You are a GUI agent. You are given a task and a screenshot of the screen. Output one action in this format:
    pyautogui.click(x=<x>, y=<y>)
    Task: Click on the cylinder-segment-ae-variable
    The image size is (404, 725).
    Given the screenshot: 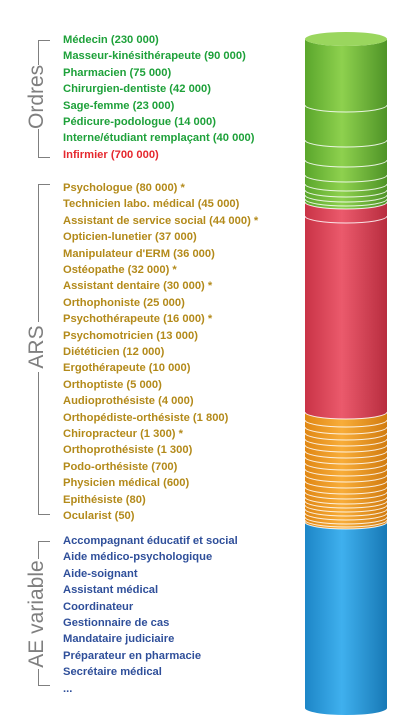 What is the action you would take?
    pyautogui.click(x=346, y=618)
    